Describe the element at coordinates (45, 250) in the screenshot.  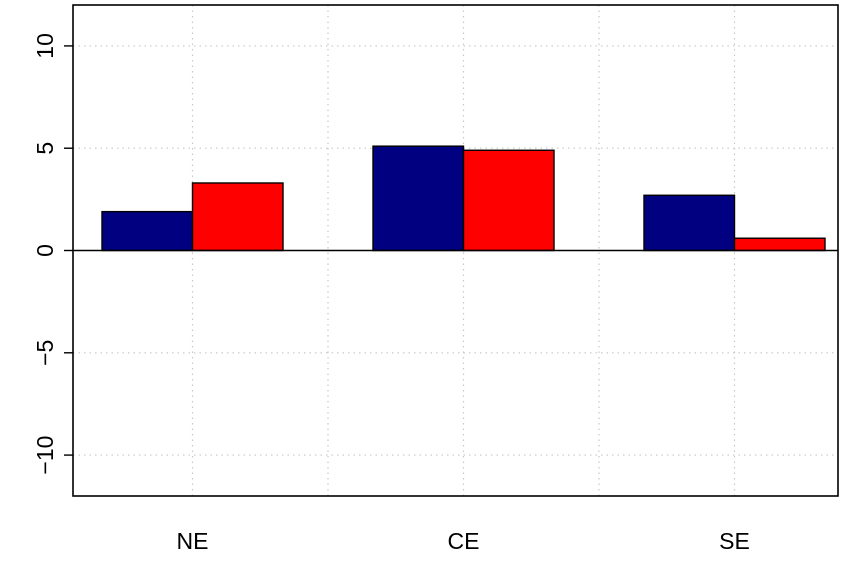
I see `y-tick-label: 0` at that location.